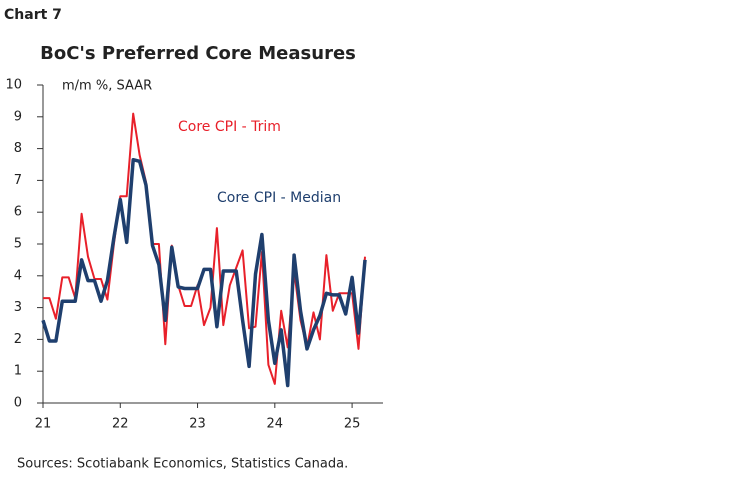  I want to click on x-tick-label: 21, so click(43, 424).